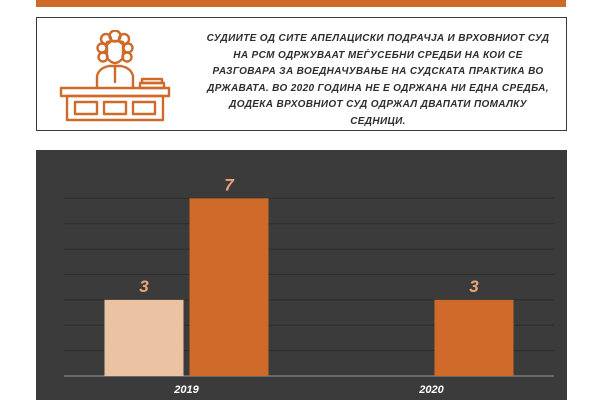 The width and height of the screenshot is (600, 400). Describe the element at coordinates (431, 390) in the screenshot. I see `x-tick-label: 2020` at that location.